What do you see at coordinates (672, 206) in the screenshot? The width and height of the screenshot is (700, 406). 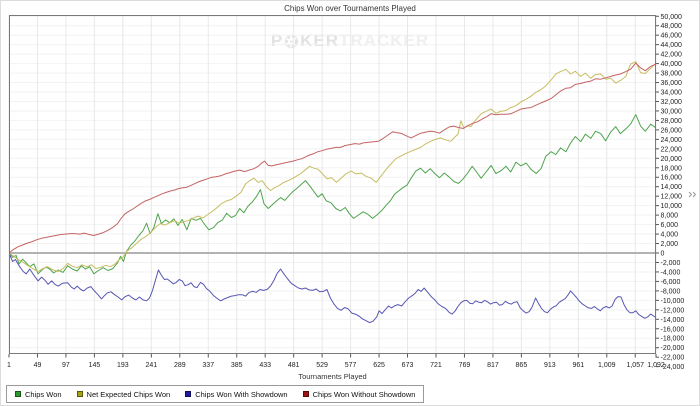 I see `y-axis-tick-label: 10,000` at bounding box center [672, 206].